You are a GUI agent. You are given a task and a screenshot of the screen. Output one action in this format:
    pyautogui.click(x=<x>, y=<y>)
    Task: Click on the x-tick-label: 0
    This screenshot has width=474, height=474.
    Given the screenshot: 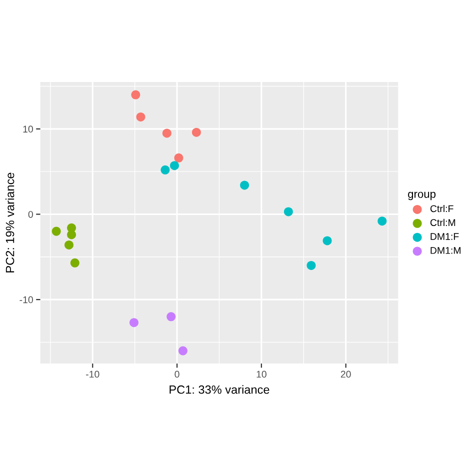 What is the action you would take?
    pyautogui.click(x=177, y=374)
    